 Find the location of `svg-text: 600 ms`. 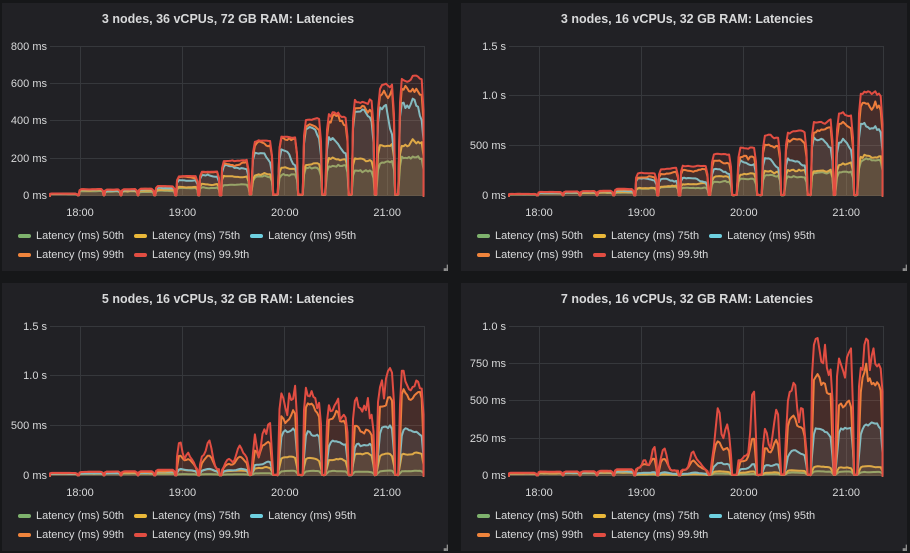

svg-text: 600 ms is located at coordinates (29, 84).